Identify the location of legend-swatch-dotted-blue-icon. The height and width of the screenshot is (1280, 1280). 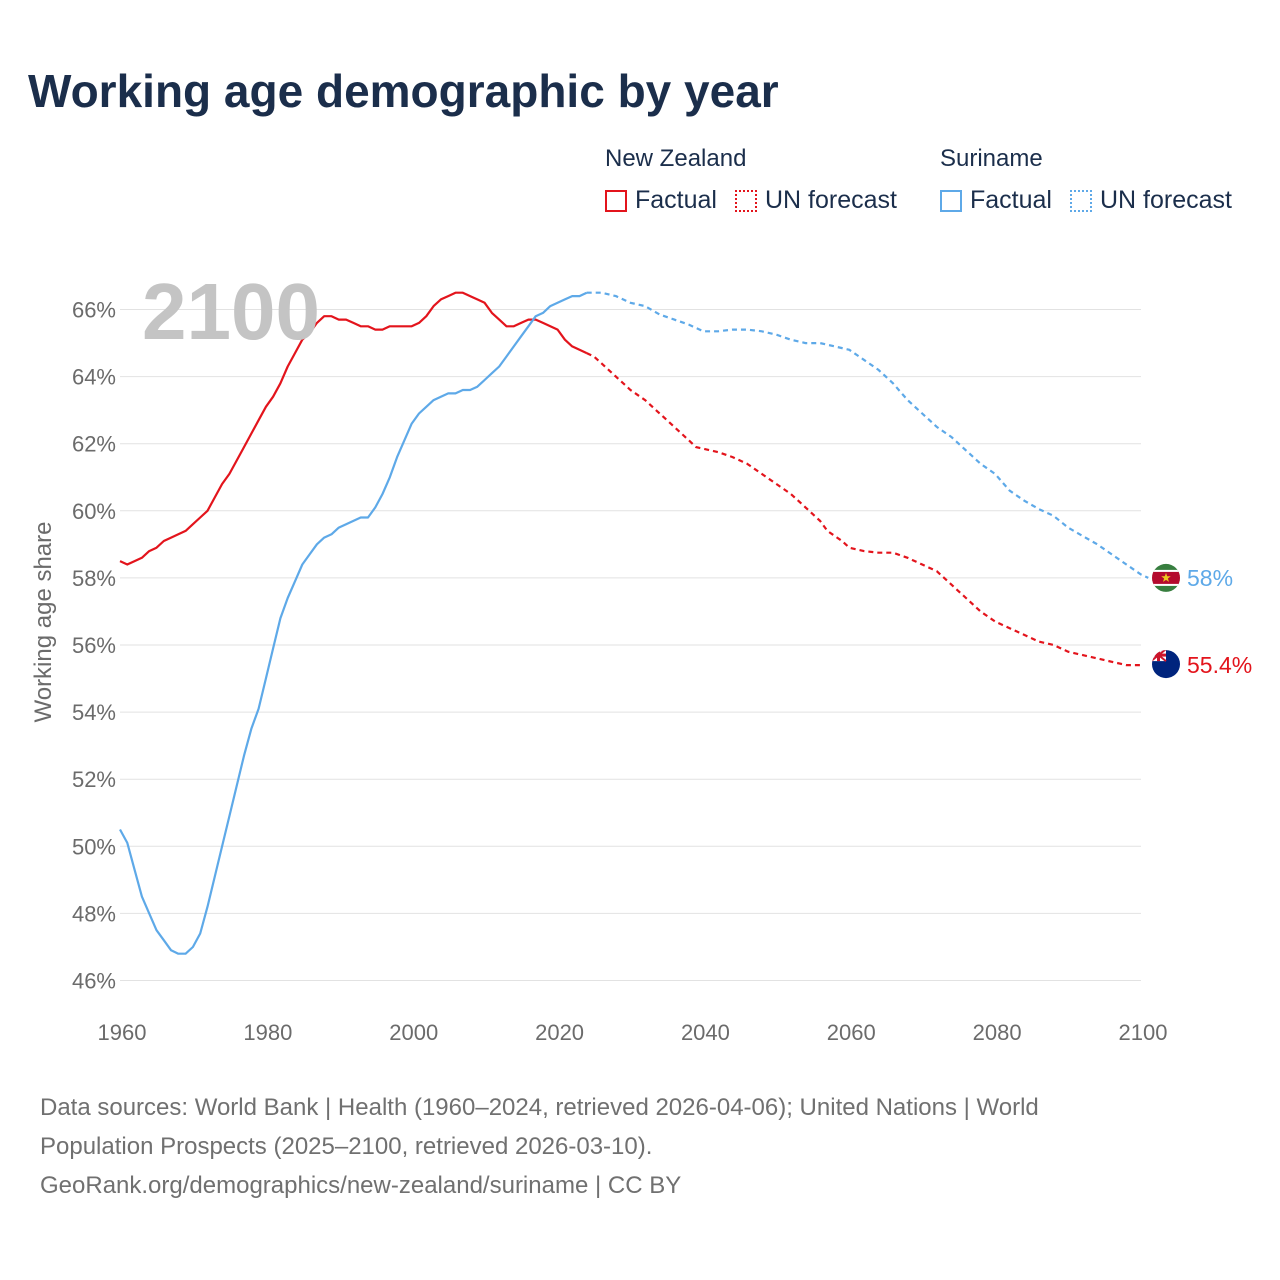
(1080, 200).